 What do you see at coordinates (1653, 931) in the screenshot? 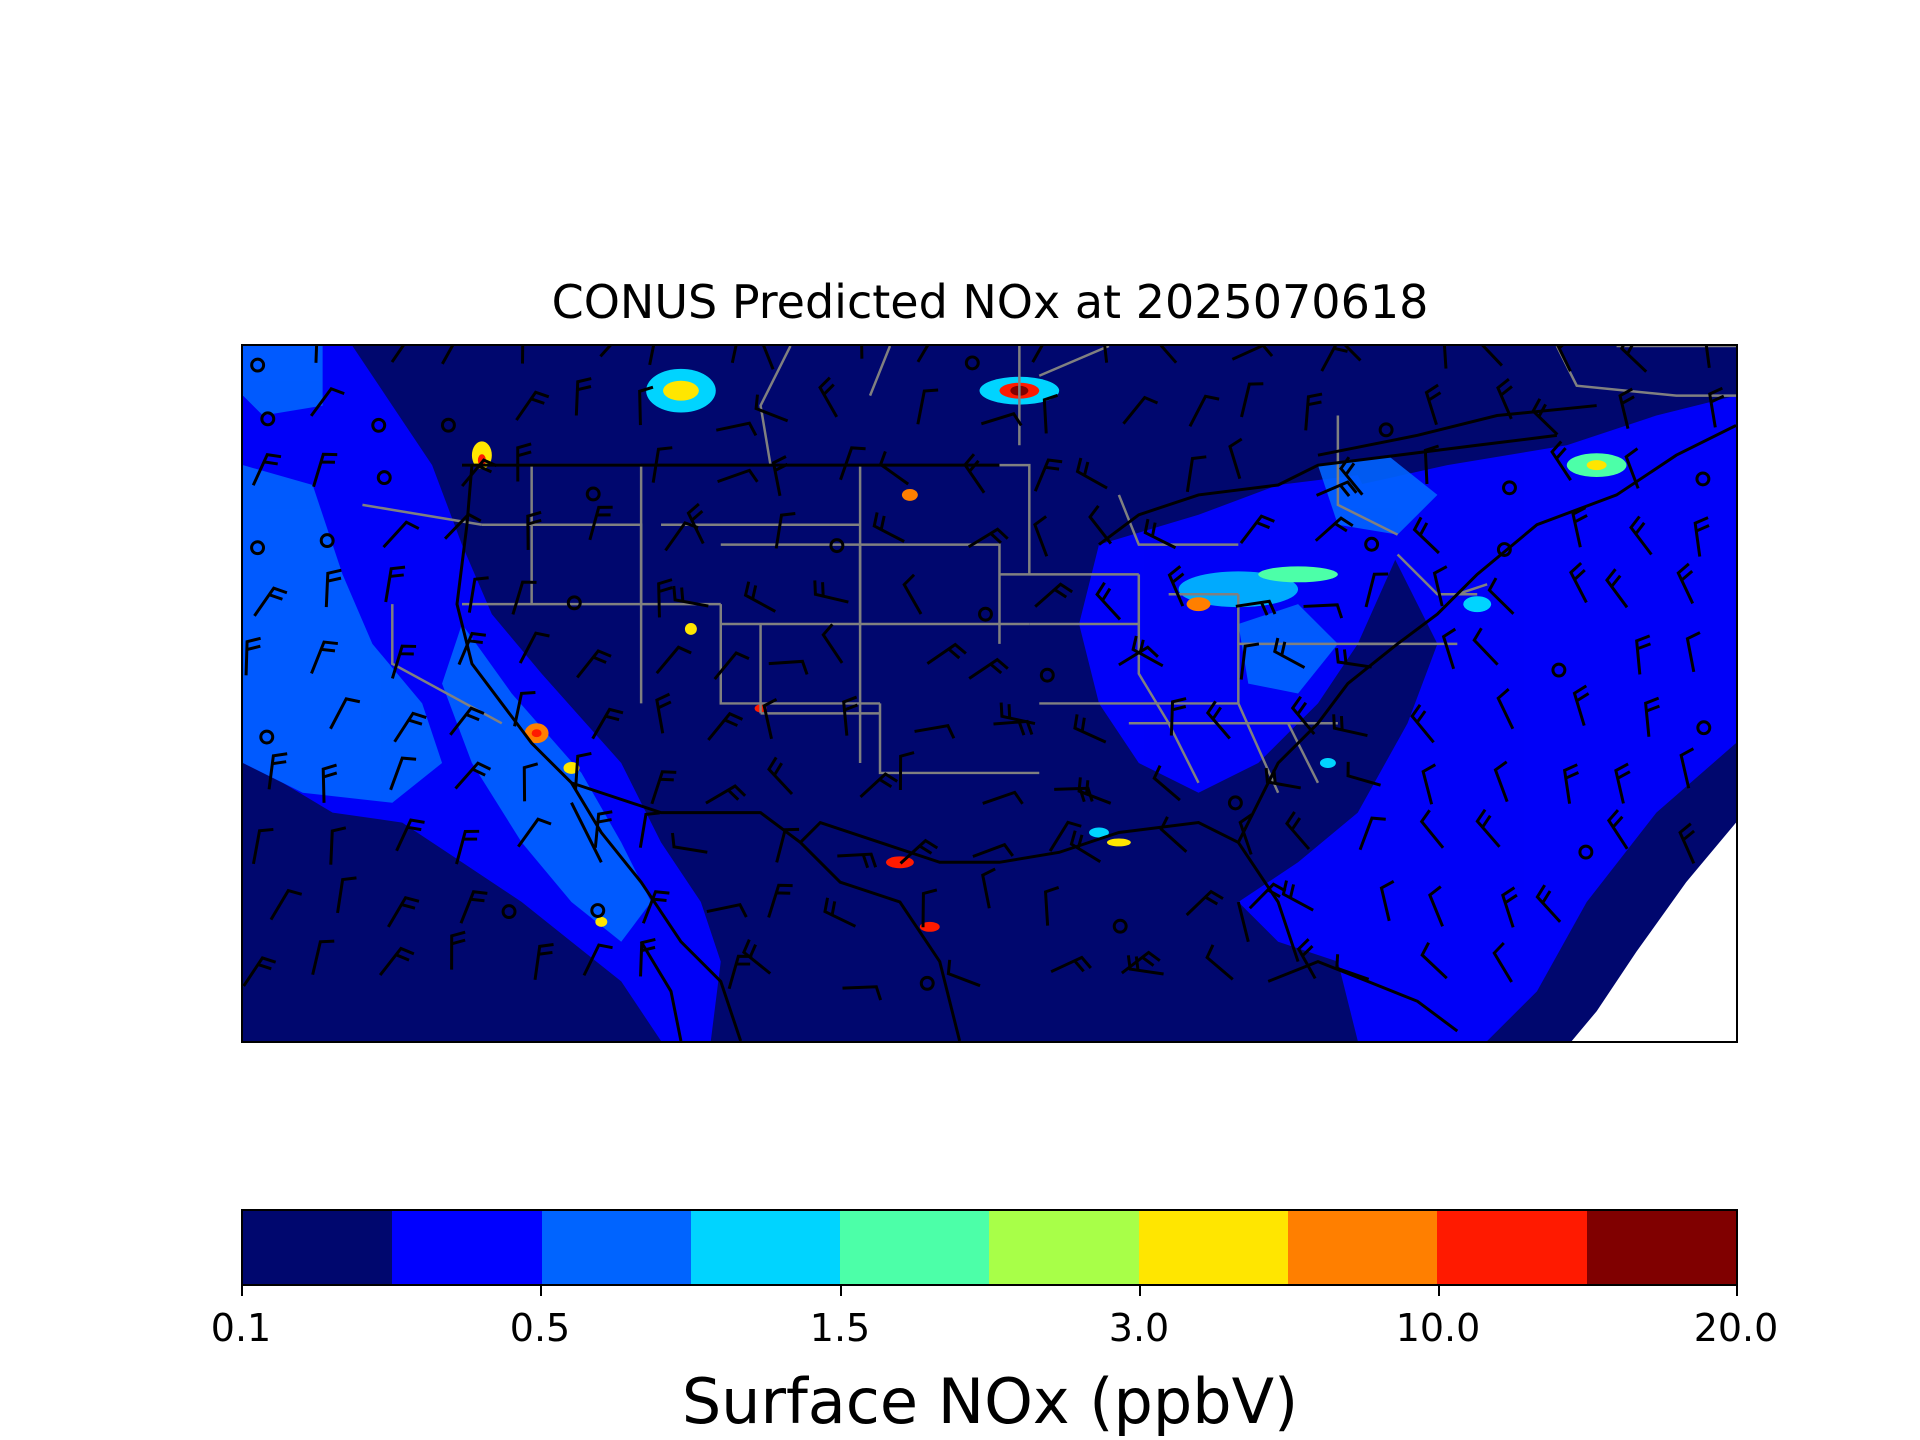
I see `no-data-region` at bounding box center [1653, 931].